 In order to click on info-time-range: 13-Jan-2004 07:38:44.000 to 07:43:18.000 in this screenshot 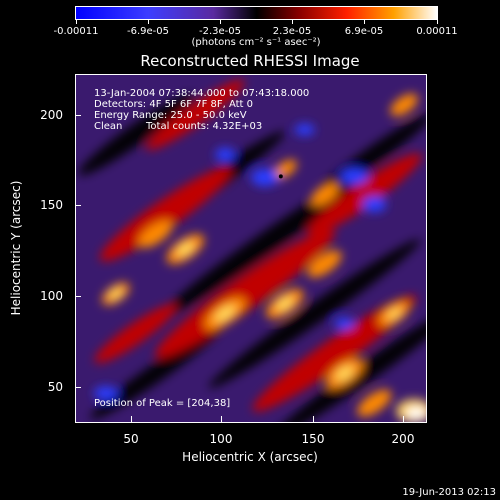, I will do `click(202, 93)`.